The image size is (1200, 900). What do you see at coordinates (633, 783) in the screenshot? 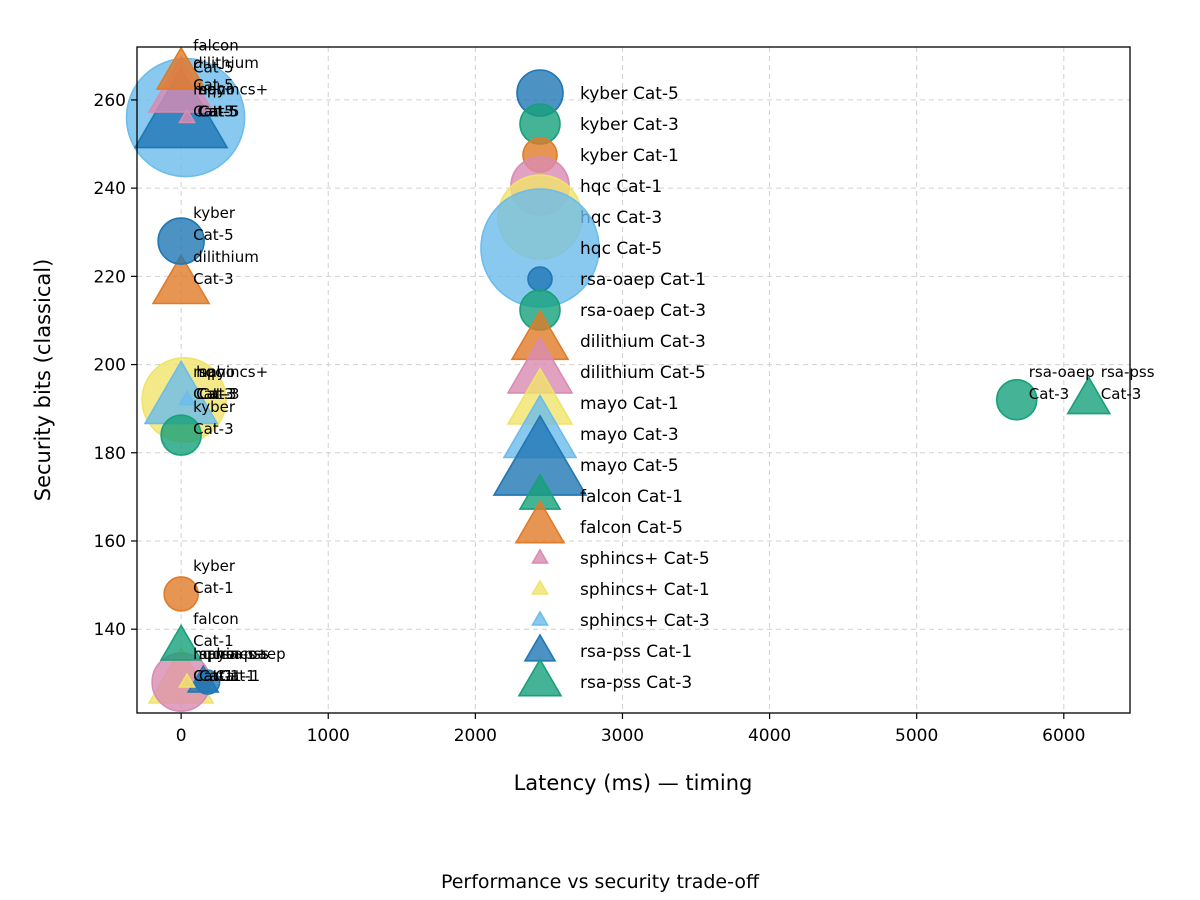
I see `x-axis-title: Latency (ms) — timing` at bounding box center [633, 783].